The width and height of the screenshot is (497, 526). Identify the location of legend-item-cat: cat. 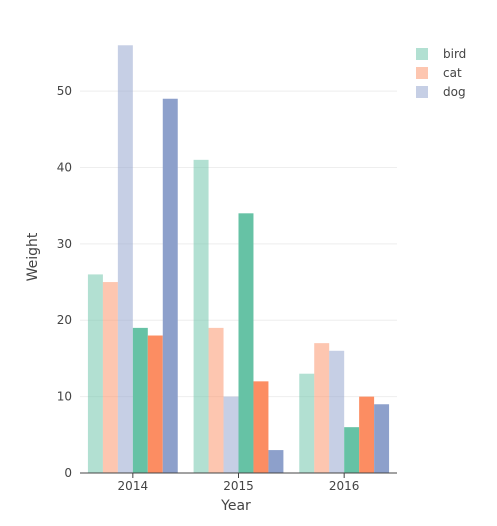
(439, 73).